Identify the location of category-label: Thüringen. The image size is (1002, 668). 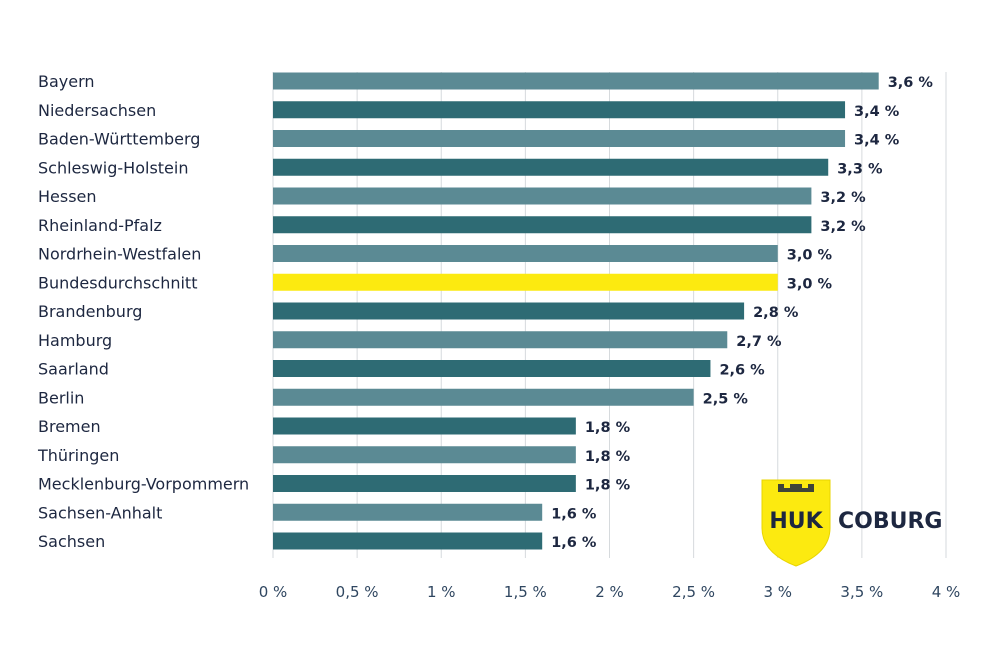
(78, 455).